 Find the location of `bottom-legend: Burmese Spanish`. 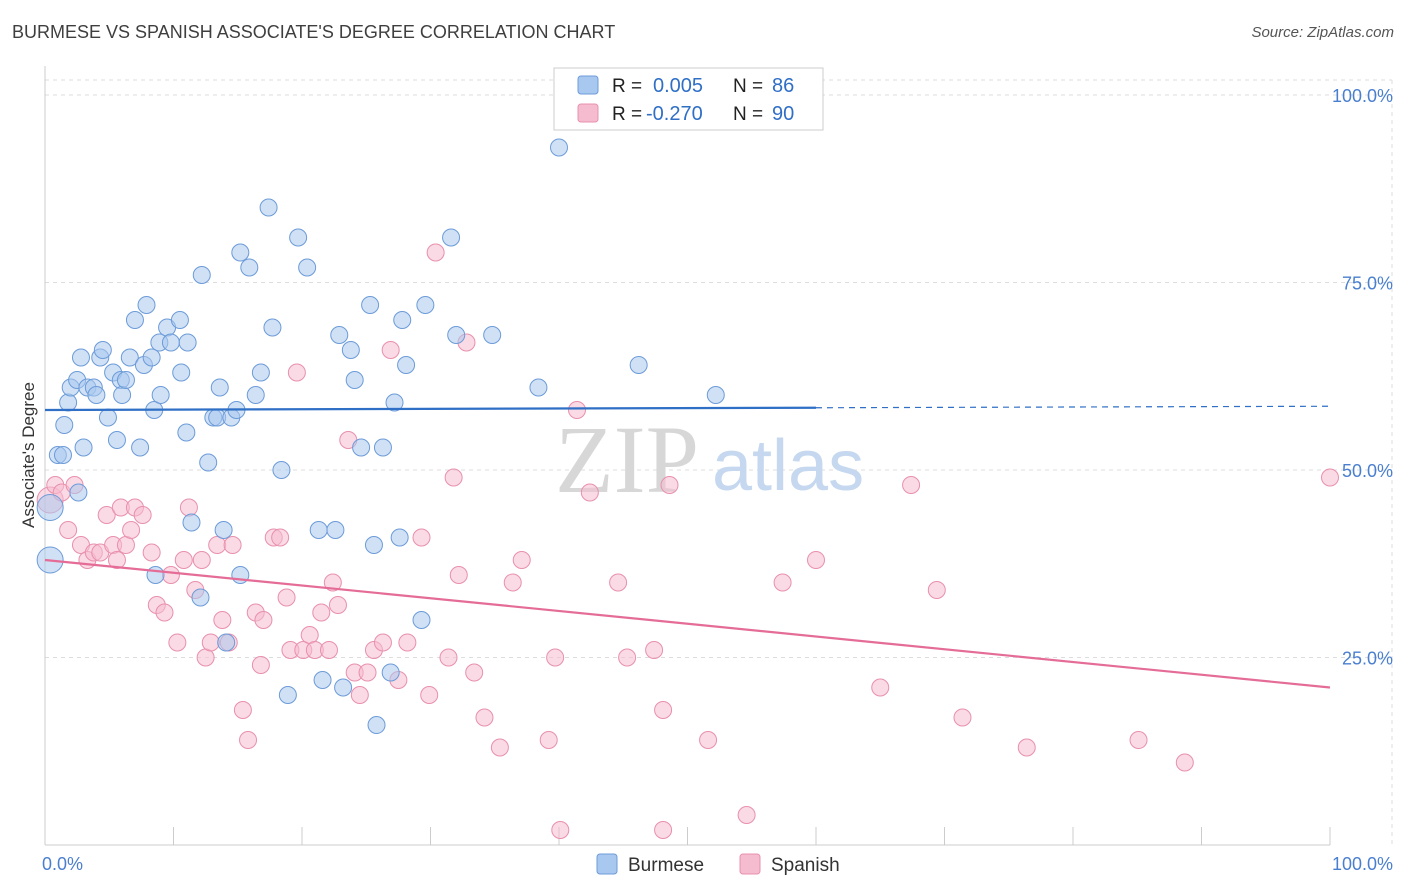

bottom-legend: Burmese Spanish is located at coordinates (718, 864).